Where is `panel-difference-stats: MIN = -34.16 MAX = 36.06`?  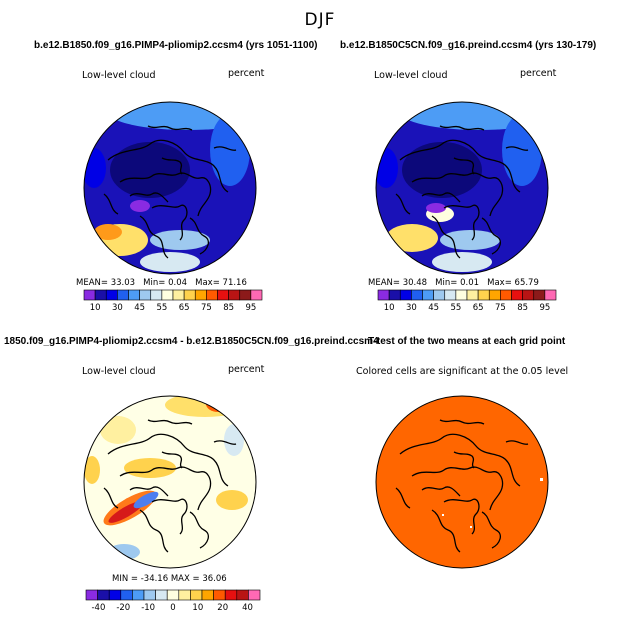 panel-difference-stats: MIN = -34.16 MAX = 36.06 is located at coordinates (169, 579).